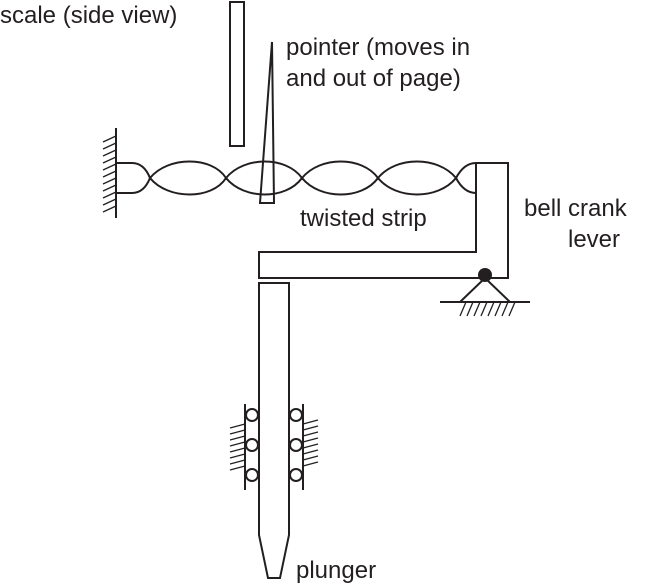 The height and width of the screenshot is (585, 649). What do you see at coordinates (244, 447) in the screenshot?
I see `left-guide` at bounding box center [244, 447].